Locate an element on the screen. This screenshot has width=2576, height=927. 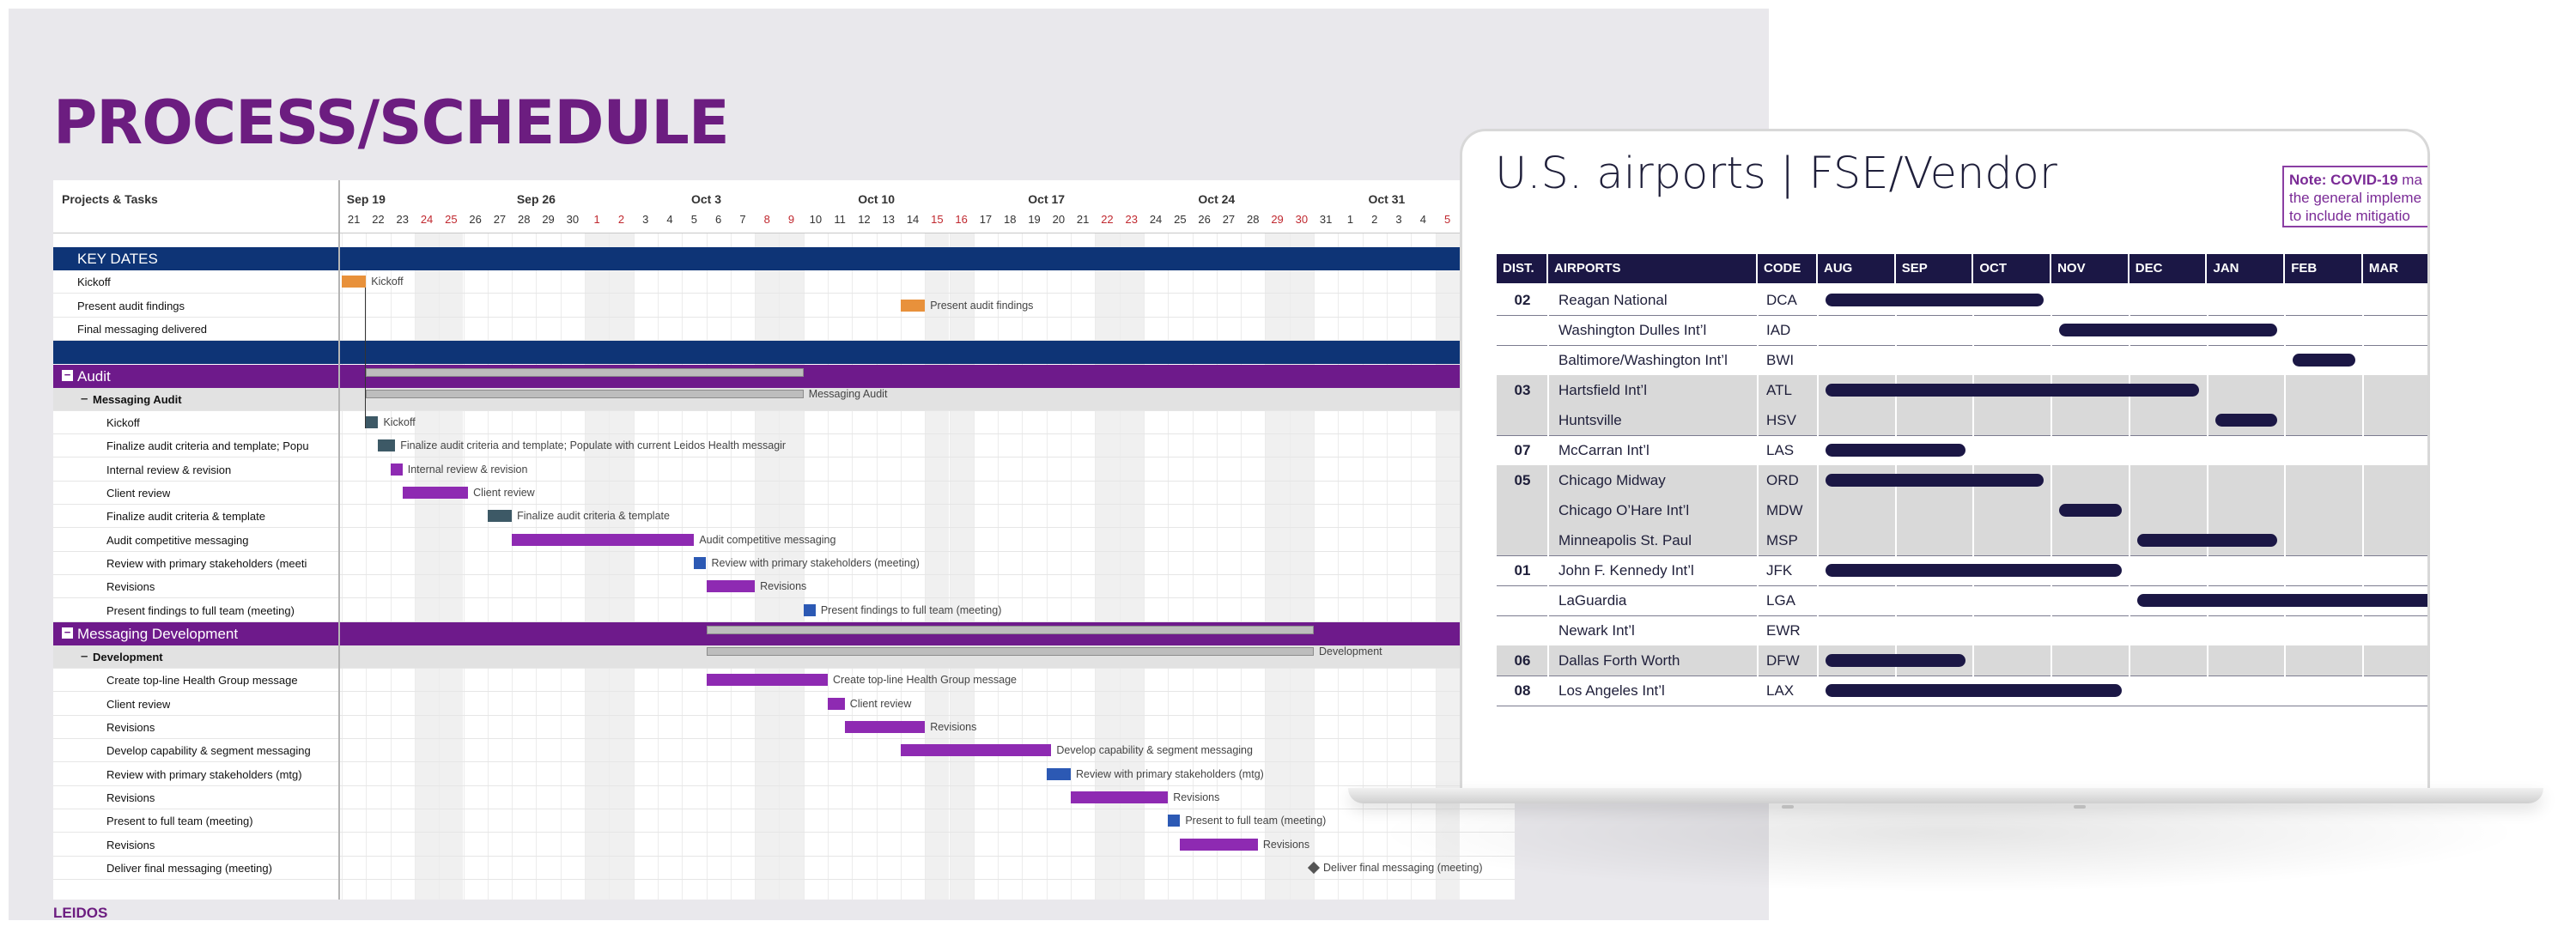
airport-row-bwi: Baltimore/Washington Int’l BWI is located at coordinates (1962, 360).